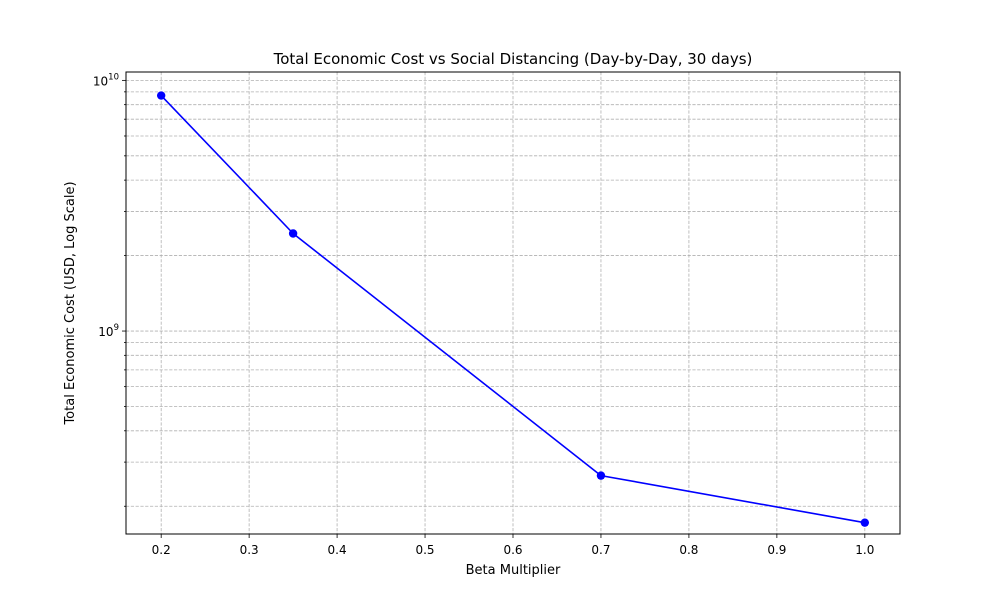 The height and width of the screenshot is (604, 1000). What do you see at coordinates (424, 550) in the screenshot?
I see `x-tick-label: 0.5` at bounding box center [424, 550].